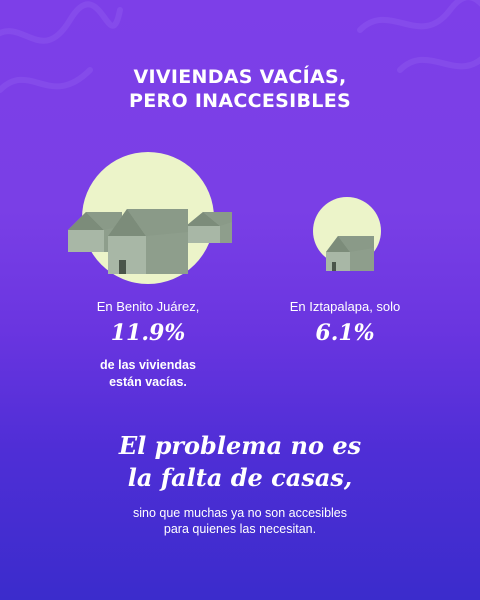 The width and height of the screenshot is (480, 600). What do you see at coordinates (148, 365) in the screenshot?
I see `left-sub-line-1: de las viviendas` at bounding box center [148, 365].